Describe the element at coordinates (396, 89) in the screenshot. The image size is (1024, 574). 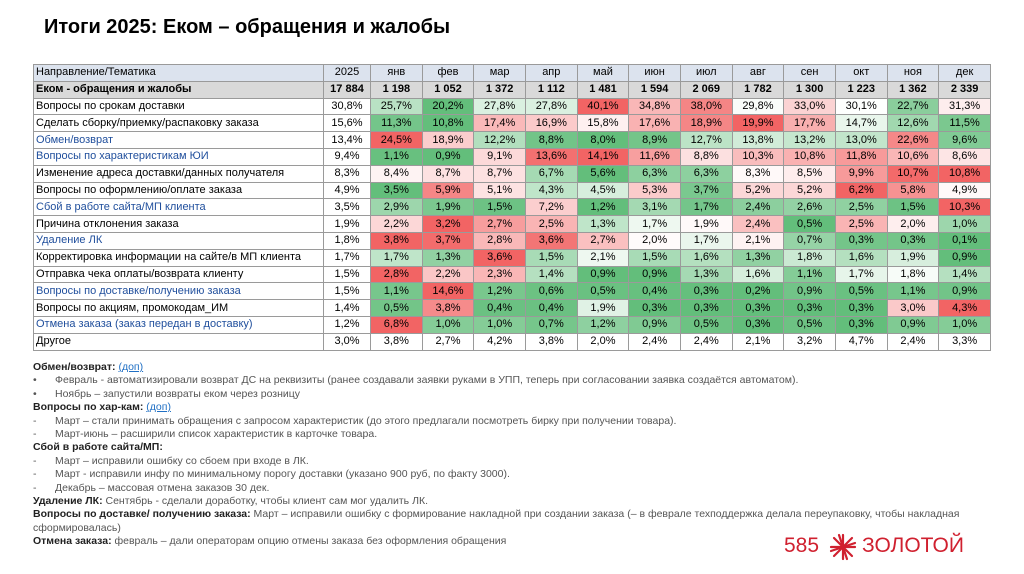
I see `value-cell: 1 198` at that location.